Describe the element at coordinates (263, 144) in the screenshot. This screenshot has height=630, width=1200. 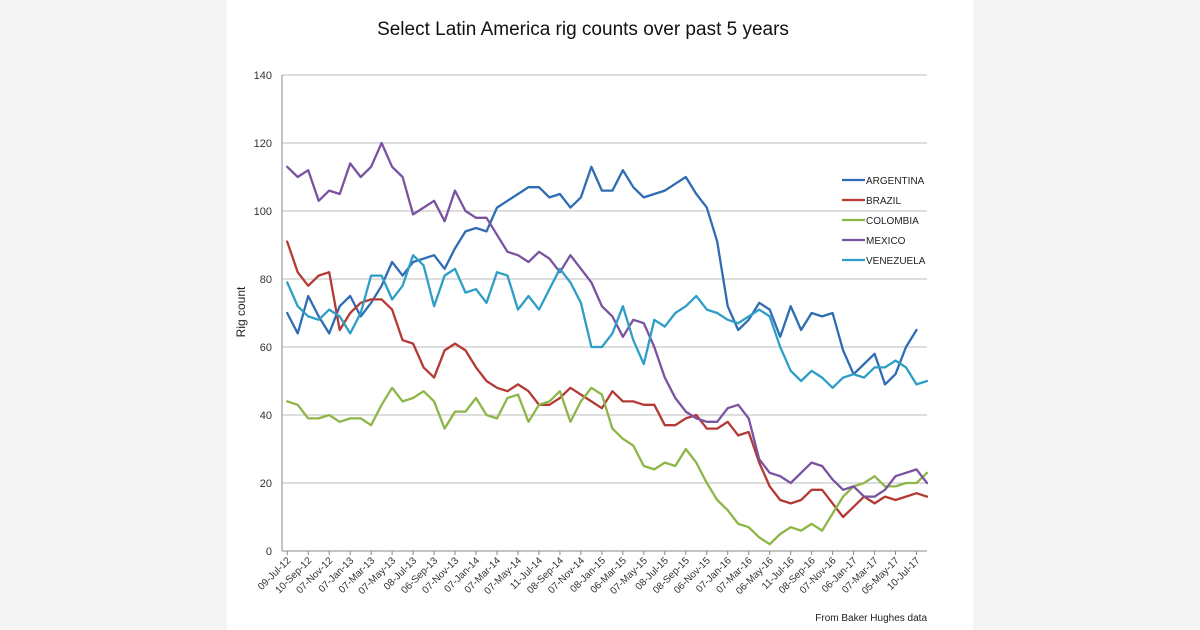
I see `y-tick-label: 120` at that location.